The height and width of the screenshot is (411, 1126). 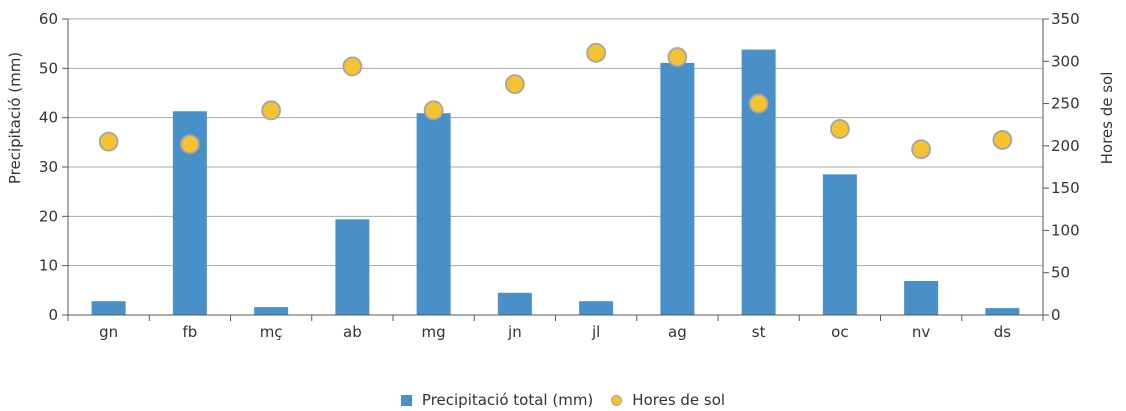 I want to click on y-tick-label: 50, so click(x=48, y=68).